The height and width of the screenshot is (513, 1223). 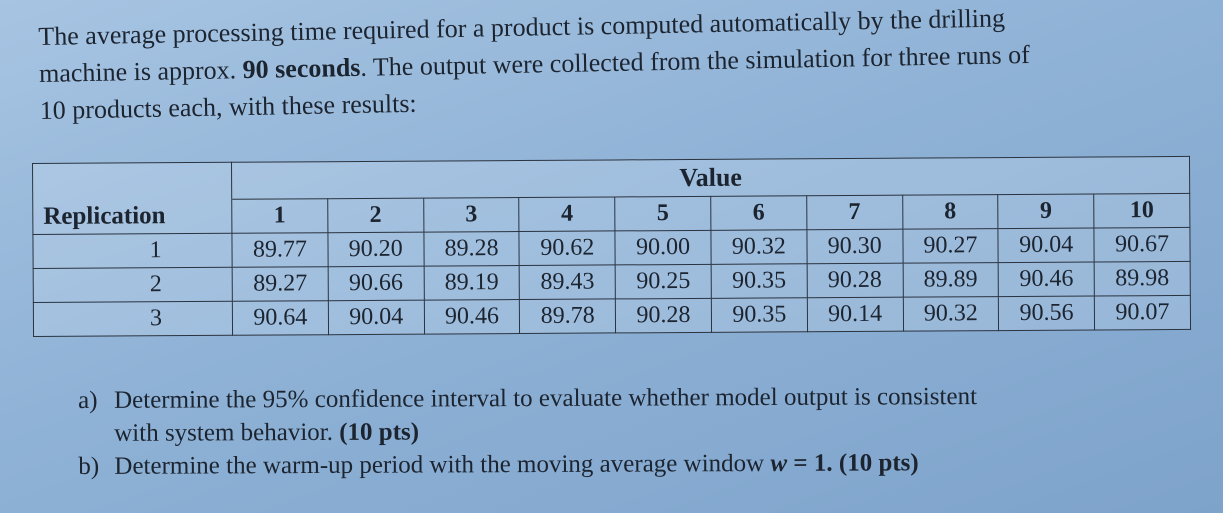 What do you see at coordinates (280, 318) in the screenshot?
I see `table-cell: 90.64` at bounding box center [280, 318].